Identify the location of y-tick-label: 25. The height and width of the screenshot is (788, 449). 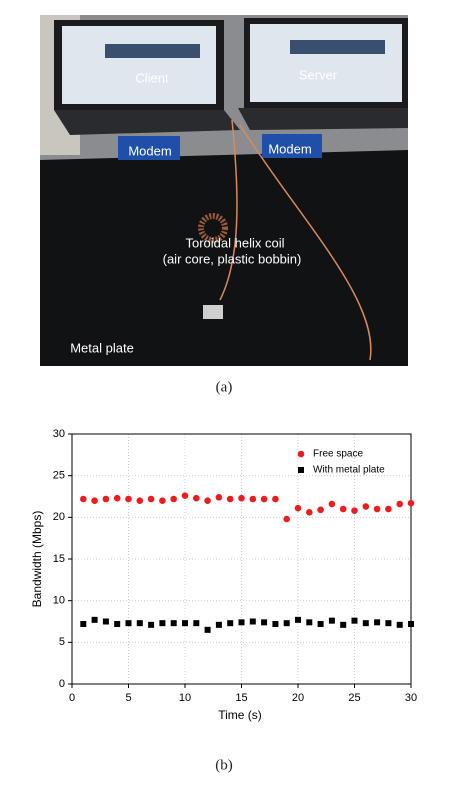
(59, 476).